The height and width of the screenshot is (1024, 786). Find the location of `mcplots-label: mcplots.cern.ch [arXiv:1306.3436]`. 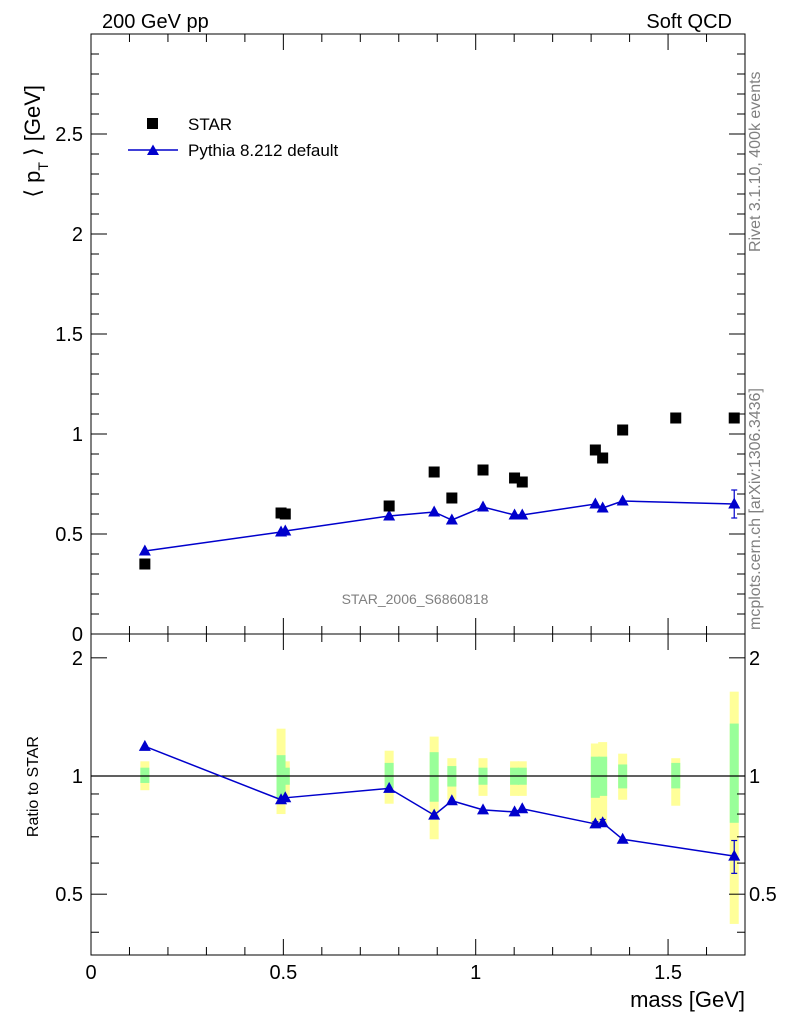

mcplots-label: mcplots.cern.ch [arXiv:1306.3436] is located at coordinates (755, 509).